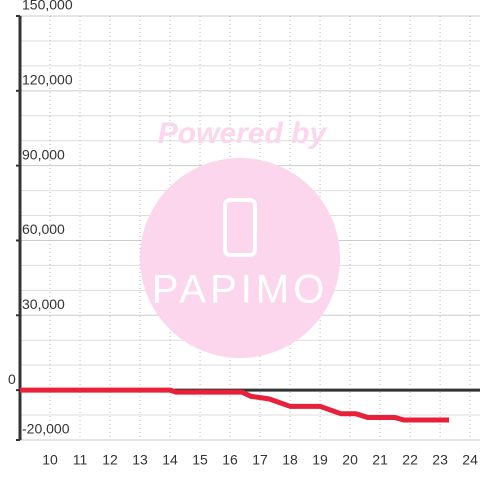 The image size is (480, 480). Describe the element at coordinates (46, 429) in the screenshot. I see `y-tick-label: -20,000` at that location.